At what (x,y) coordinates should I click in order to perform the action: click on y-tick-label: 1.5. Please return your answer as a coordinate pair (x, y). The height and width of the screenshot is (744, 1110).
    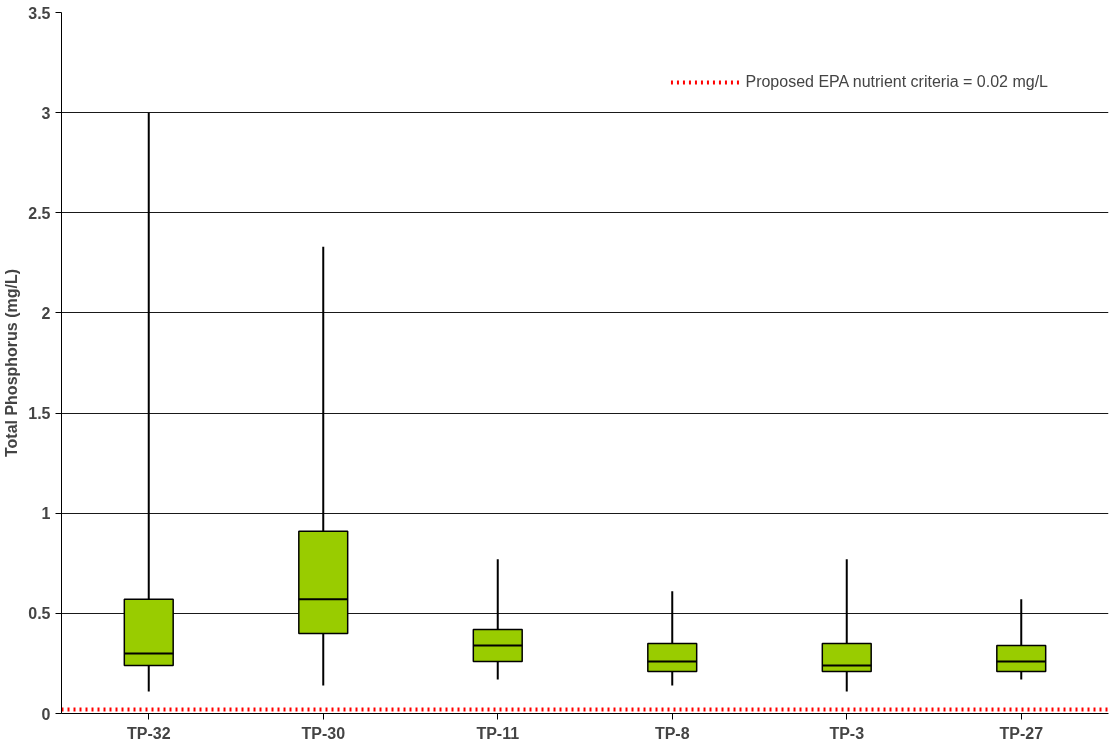
    Looking at the image, I should click on (39, 414).